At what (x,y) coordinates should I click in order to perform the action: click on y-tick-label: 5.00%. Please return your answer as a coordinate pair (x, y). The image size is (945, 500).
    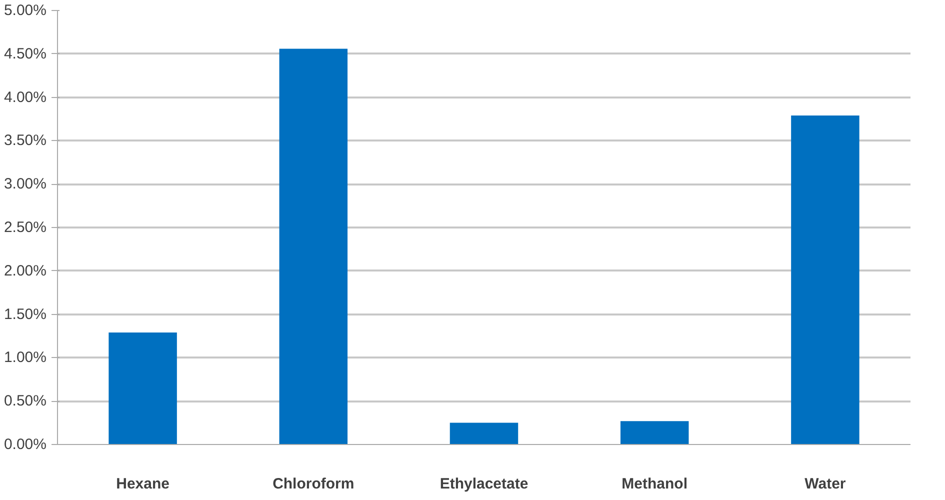
    Looking at the image, I should click on (25, 10).